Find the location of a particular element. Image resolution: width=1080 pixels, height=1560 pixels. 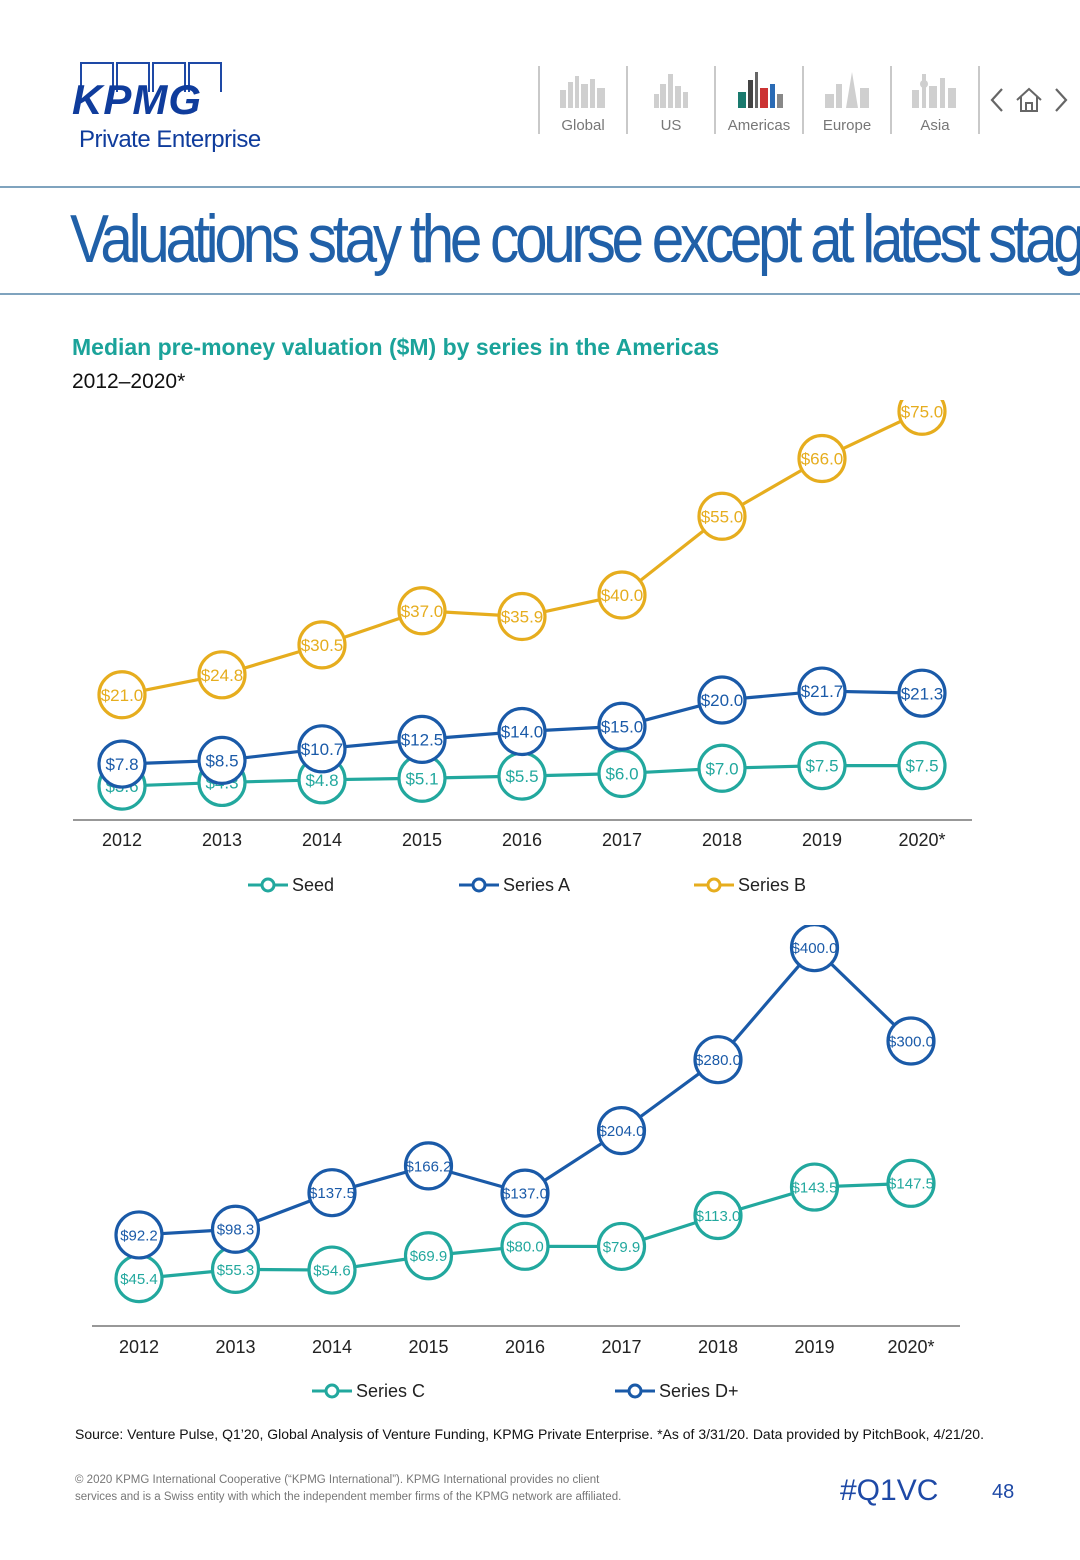

data-label-series-b: $55.0 is located at coordinates (722, 516).